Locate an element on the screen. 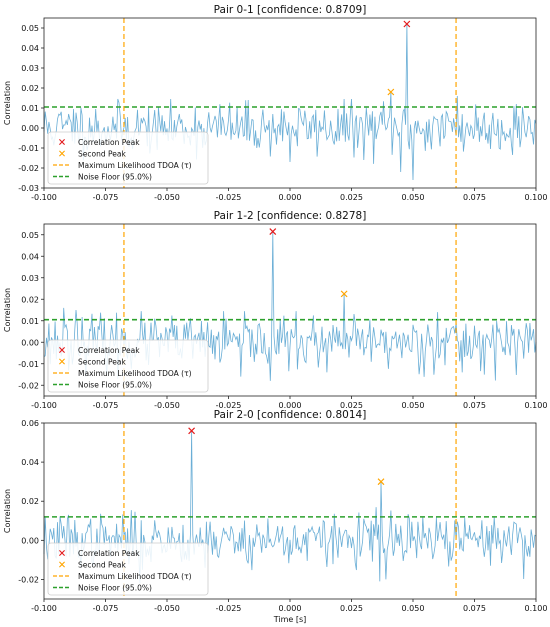 The width and height of the screenshot is (550, 627). y-tick-label: 0.06 is located at coordinates (30, 423).